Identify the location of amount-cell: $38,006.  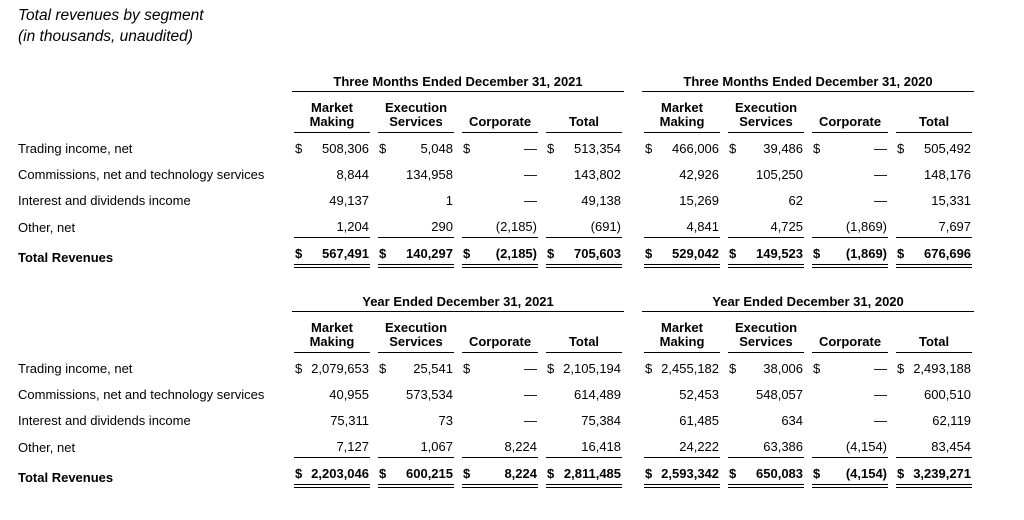
(766, 366).